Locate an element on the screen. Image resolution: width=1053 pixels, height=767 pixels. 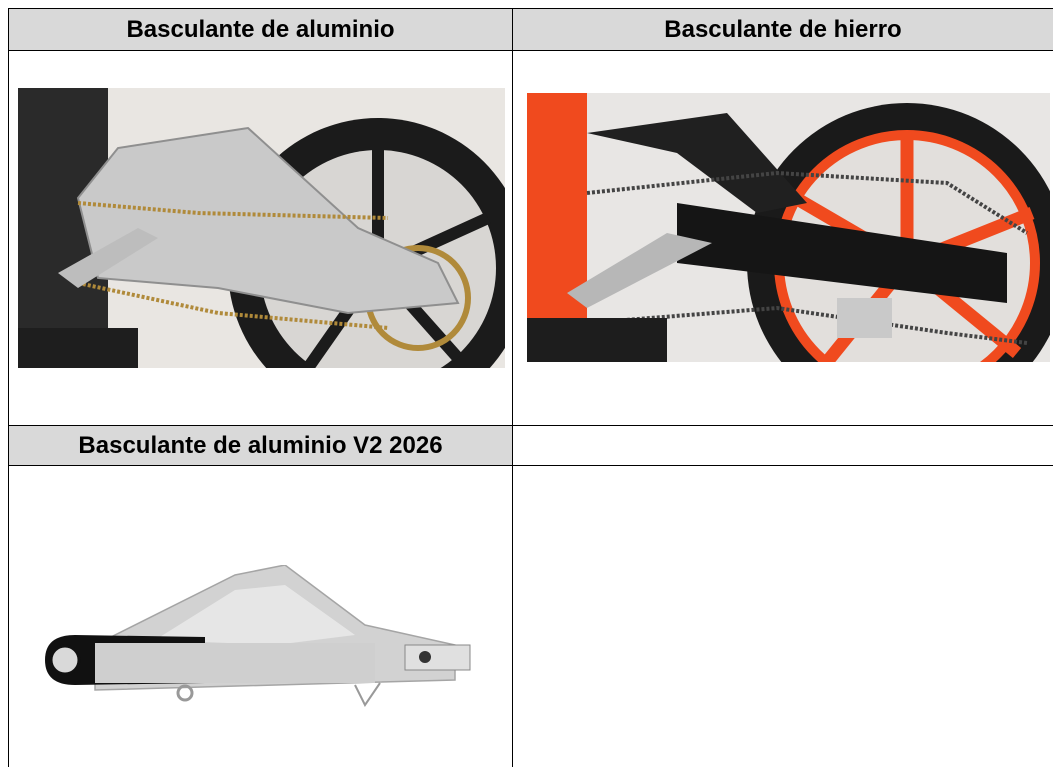
header-cell: Basculante de hierro is located at coordinates (782, 29).